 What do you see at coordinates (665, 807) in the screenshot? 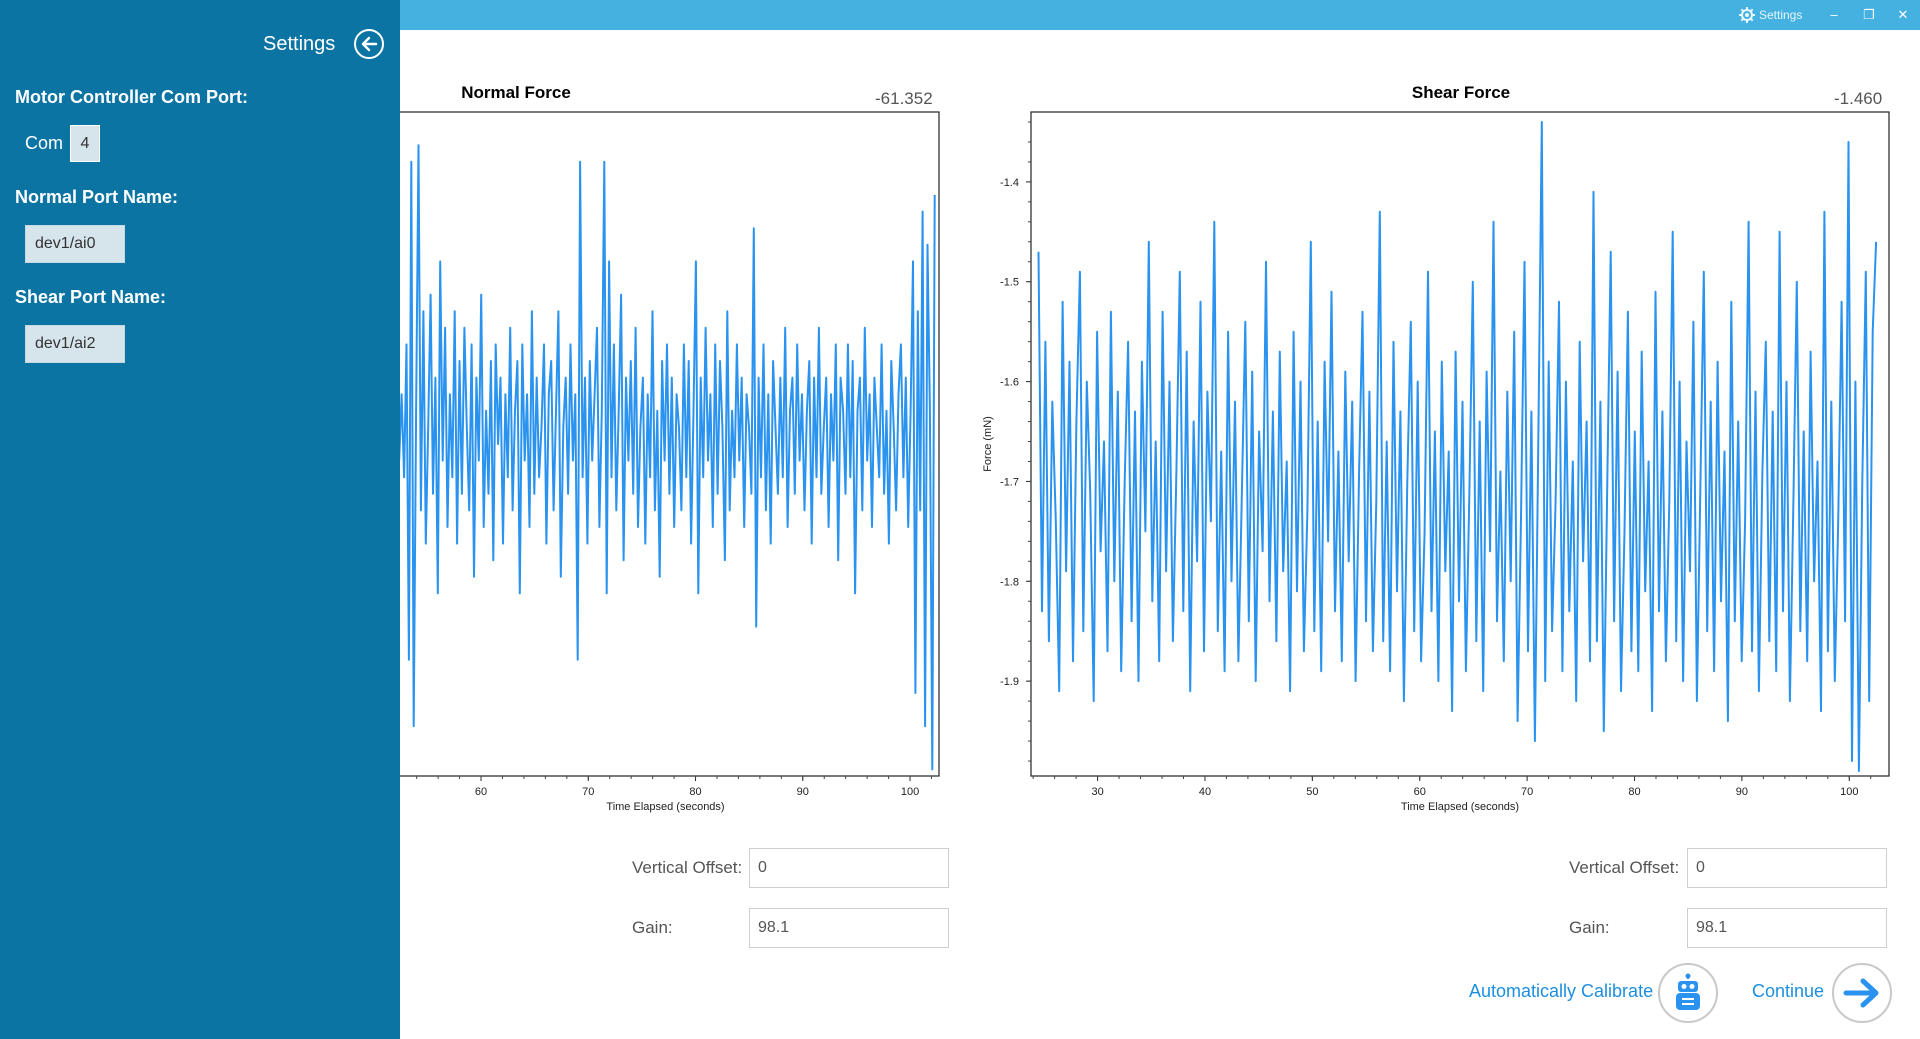
I see `normal-x-axis-label: Time Elapsed (seconds)` at bounding box center [665, 807].